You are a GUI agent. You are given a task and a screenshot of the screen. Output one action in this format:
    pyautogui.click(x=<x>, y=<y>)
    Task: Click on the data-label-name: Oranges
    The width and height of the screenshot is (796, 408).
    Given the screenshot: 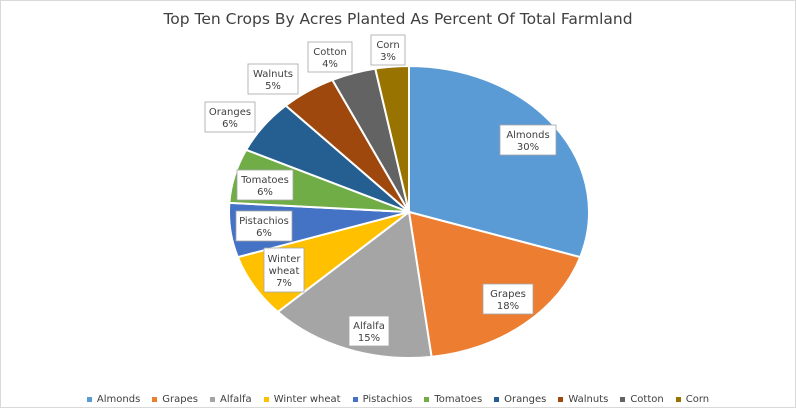 What is the action you would take?
    pyautogui.click(x=230, y=112)
    